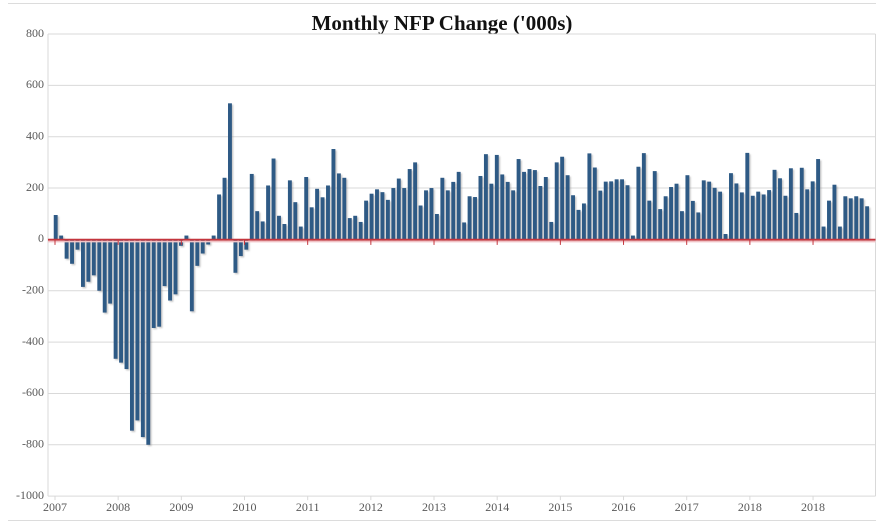  What do you see at coordinates (434, 507) in the screenshot?
I see `x-tick-label: 2013` at bounding box center [434, 507].